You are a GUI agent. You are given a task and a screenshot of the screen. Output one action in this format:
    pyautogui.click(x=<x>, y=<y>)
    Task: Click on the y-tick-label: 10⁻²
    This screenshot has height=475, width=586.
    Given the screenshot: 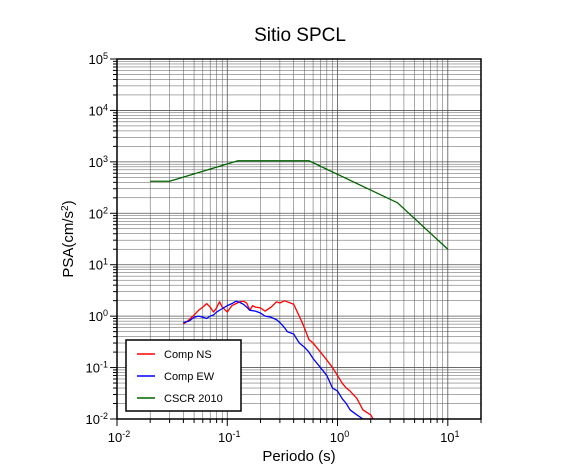 What is the action you would take?
    pyautogui.click(x=97, y=419)
    